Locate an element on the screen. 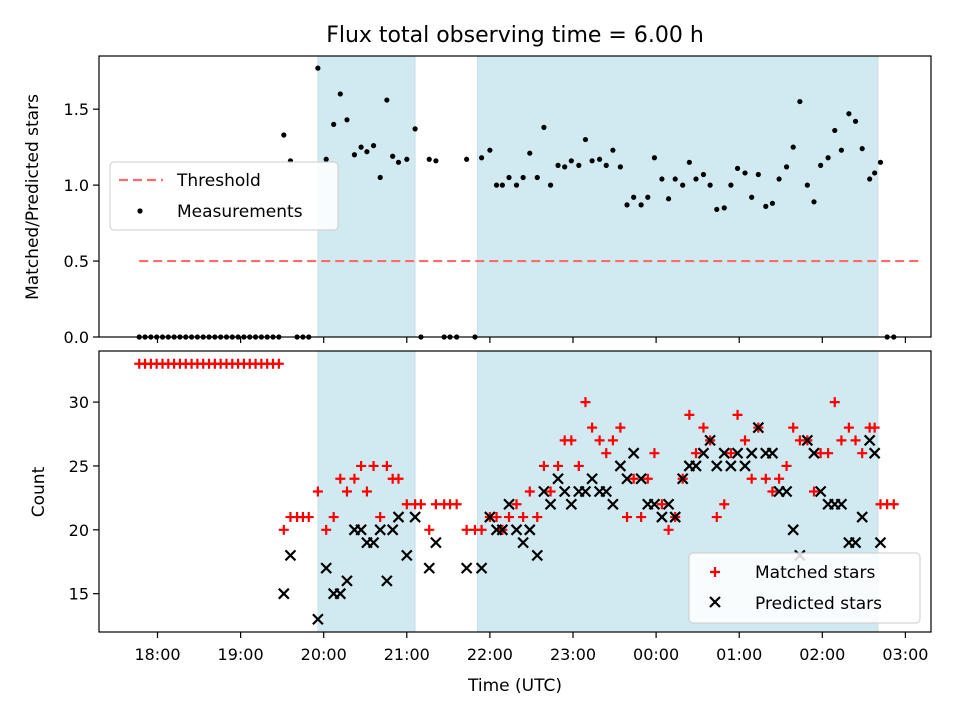 The height and width of the screenshot is (724, 960). x-tick-label: 00:00 is located at coordinates (656, 654).